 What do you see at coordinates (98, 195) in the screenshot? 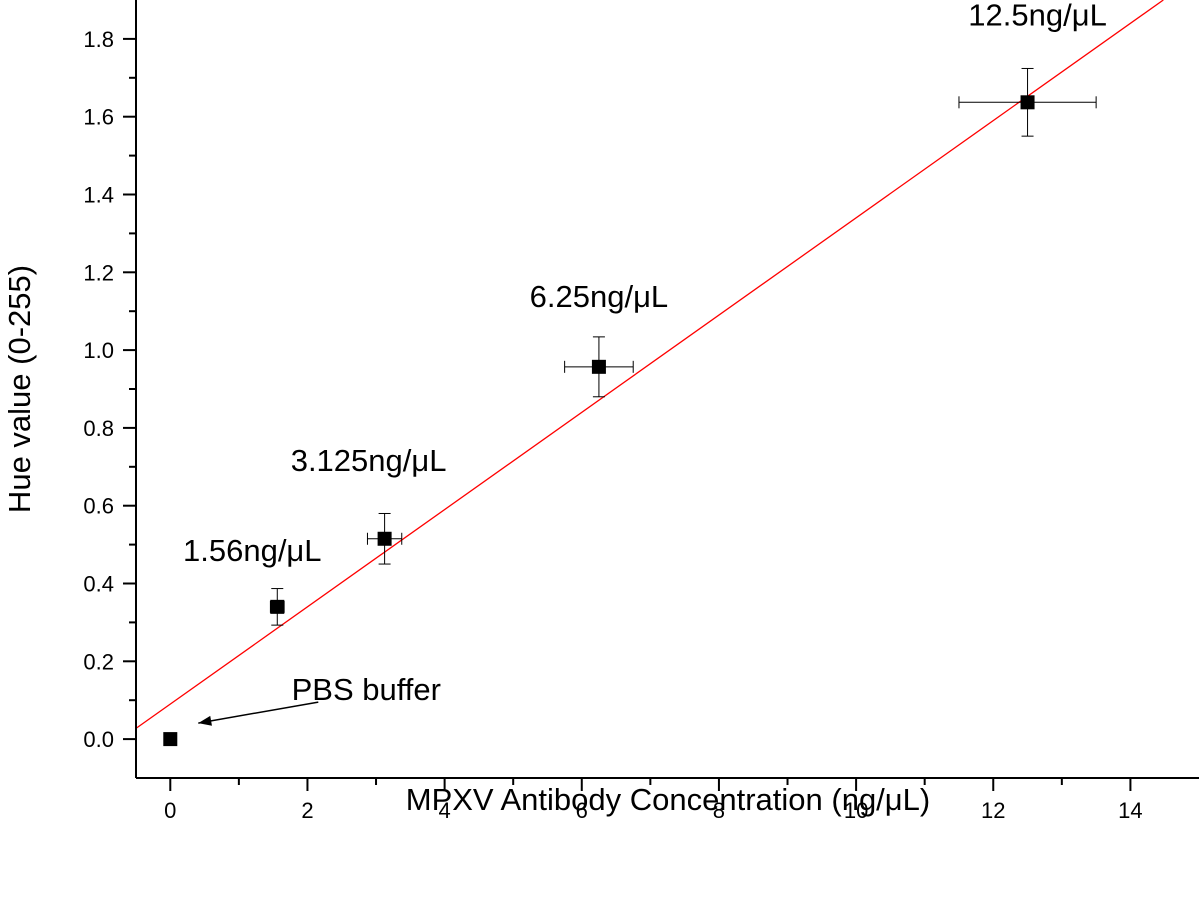
I see `y-tick-label: 1.4` at bounding box center [98, 195].